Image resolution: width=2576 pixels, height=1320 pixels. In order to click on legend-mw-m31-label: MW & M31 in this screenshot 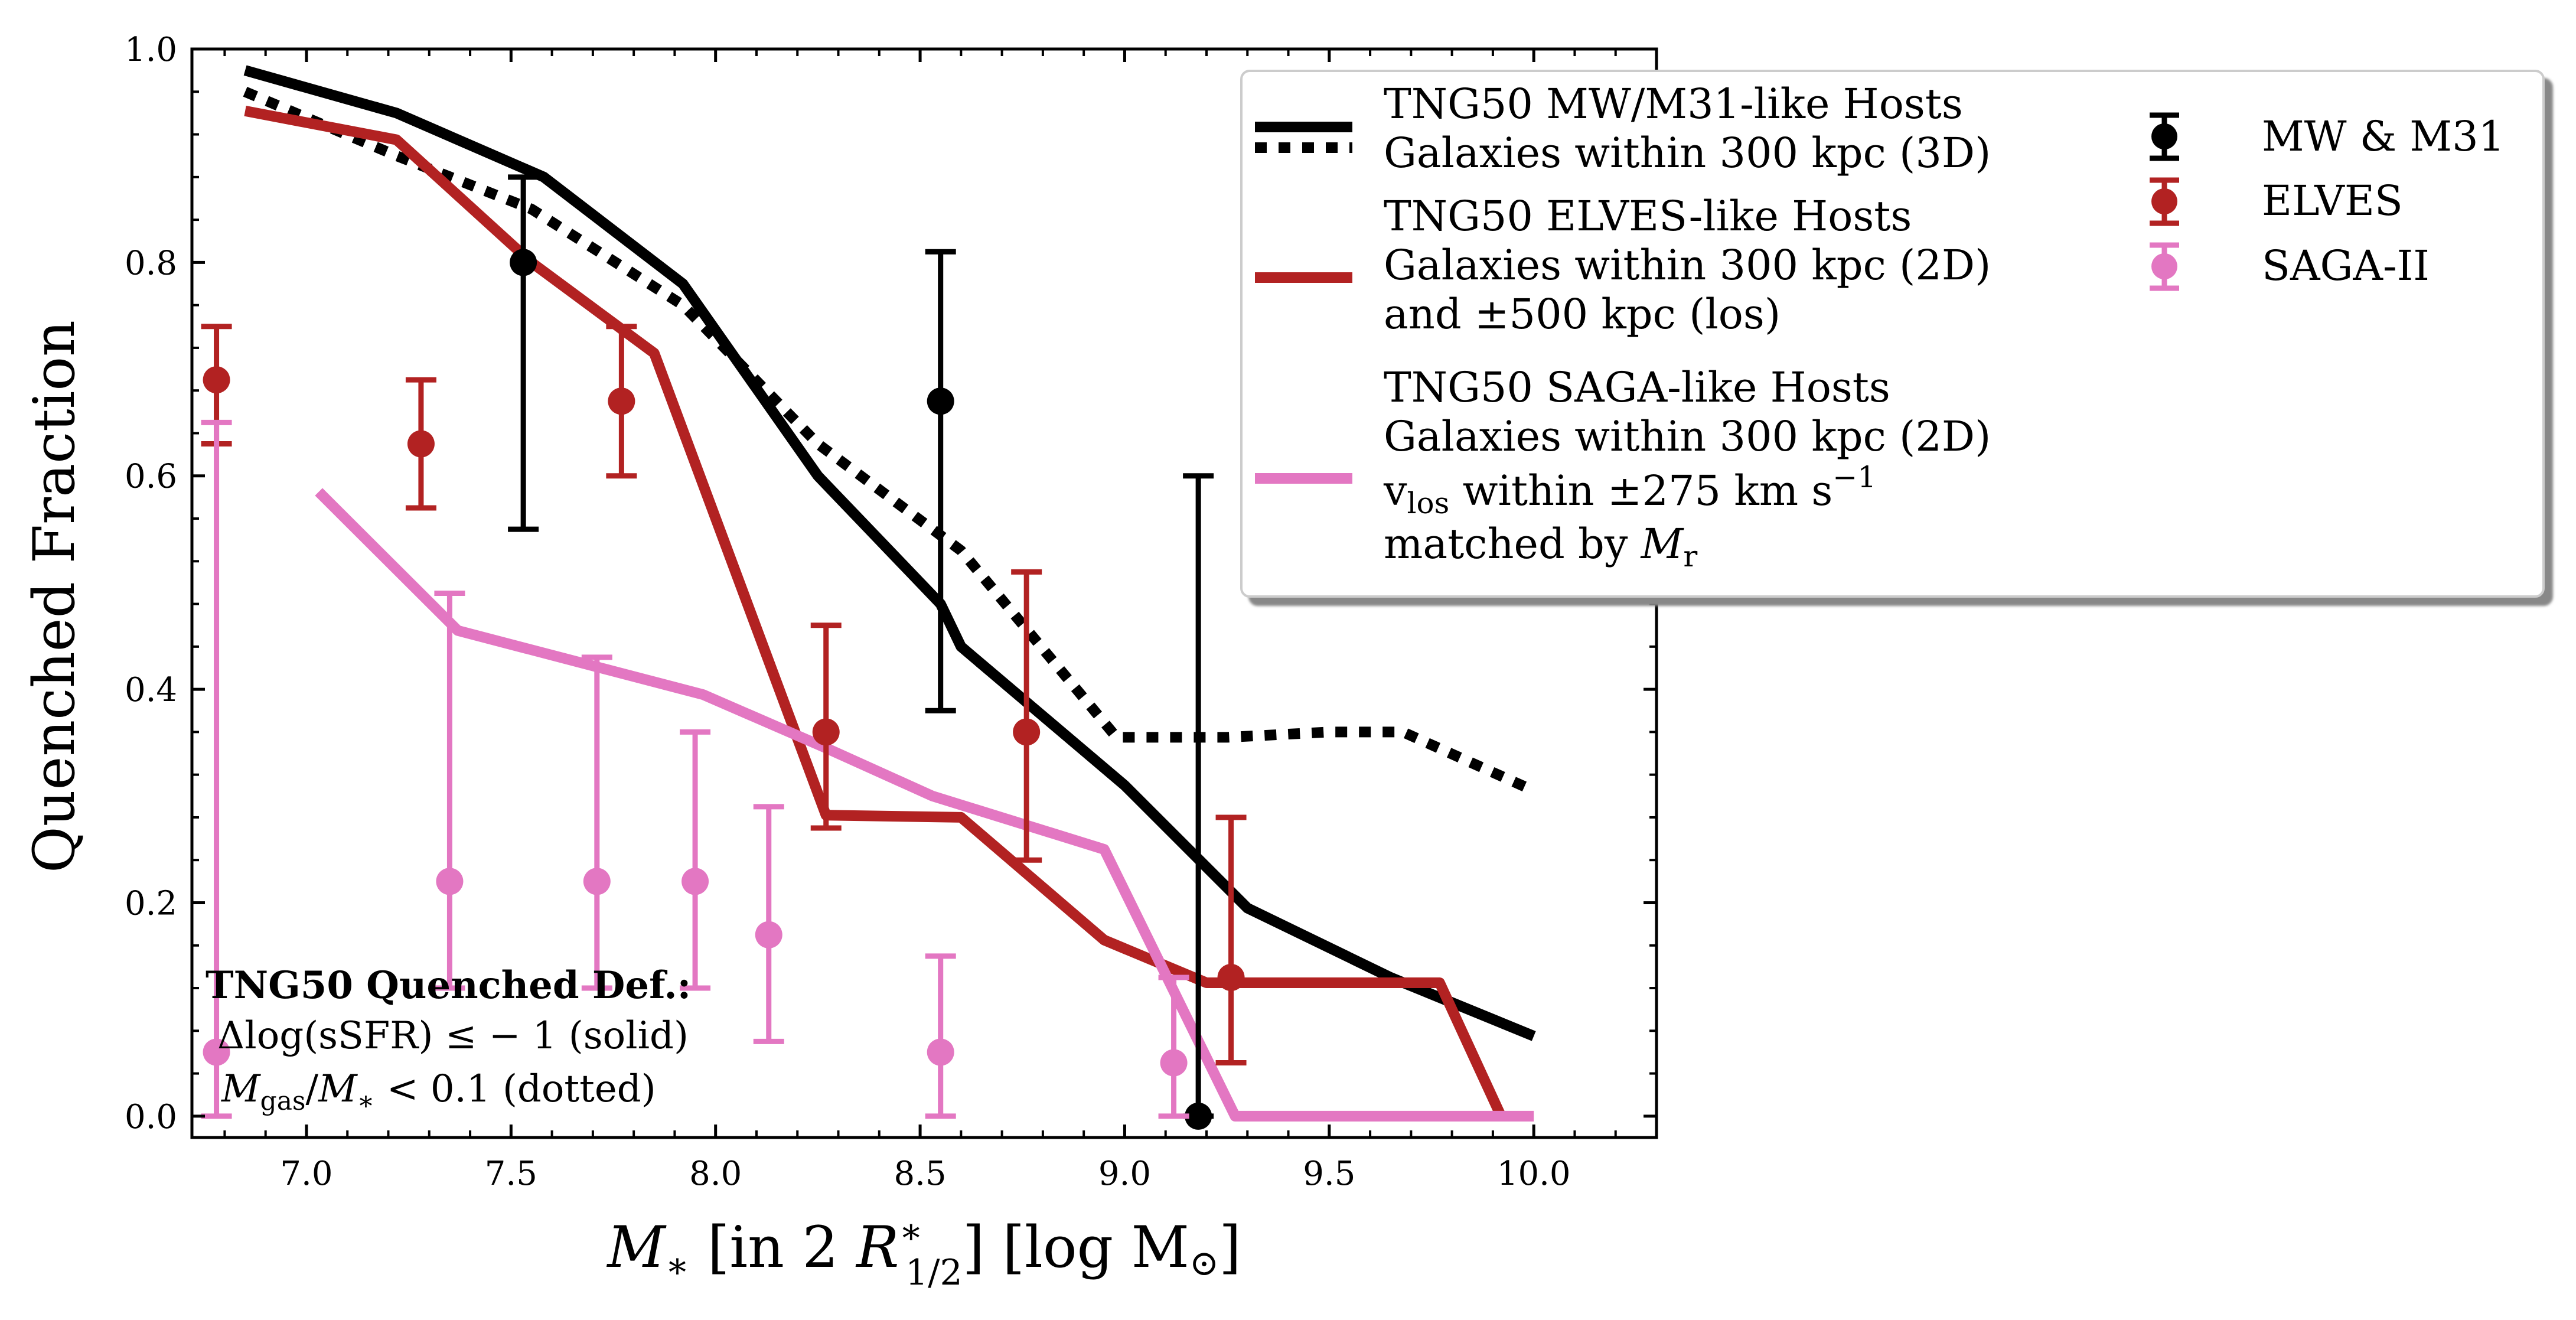, I will do `click(2383, 136)`.